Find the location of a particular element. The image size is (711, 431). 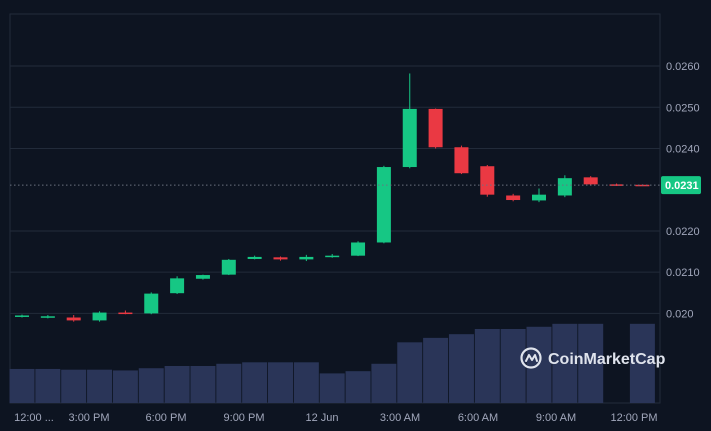

y-tick-label: 0.0220 is located at coordinates (683, 232).